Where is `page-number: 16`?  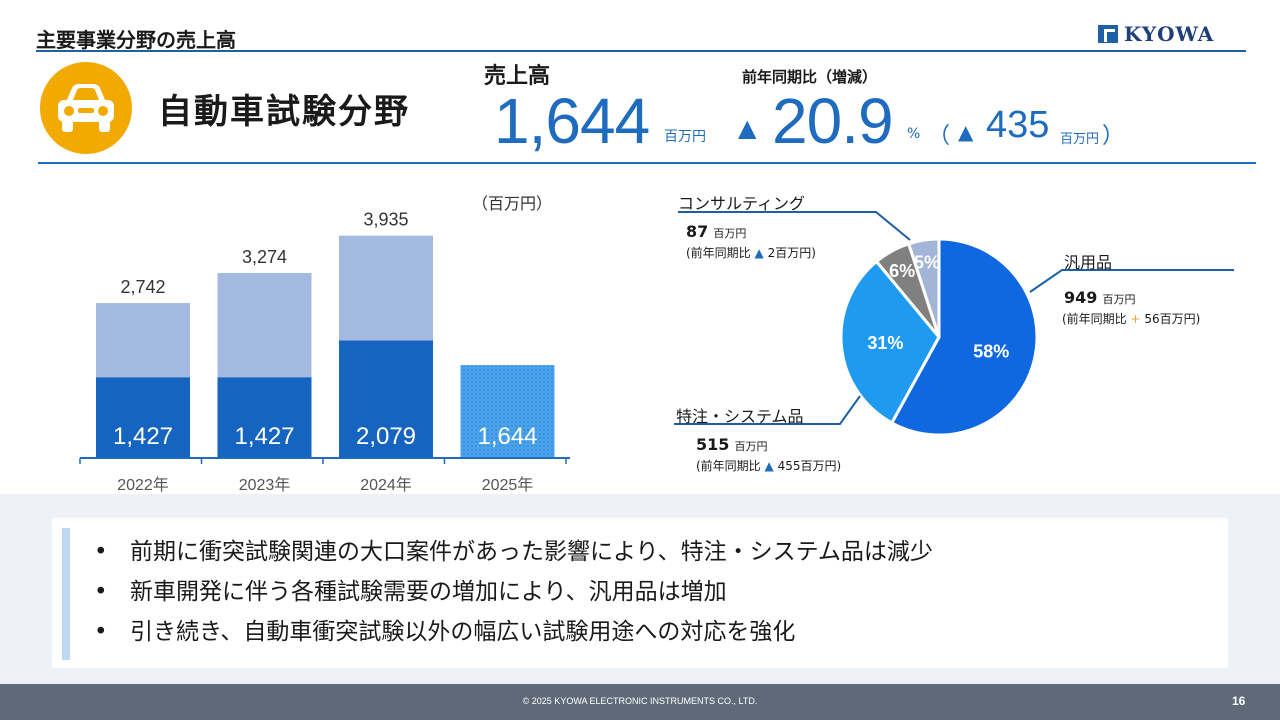 page-number: 16 is located at coordinates (1239, 701).